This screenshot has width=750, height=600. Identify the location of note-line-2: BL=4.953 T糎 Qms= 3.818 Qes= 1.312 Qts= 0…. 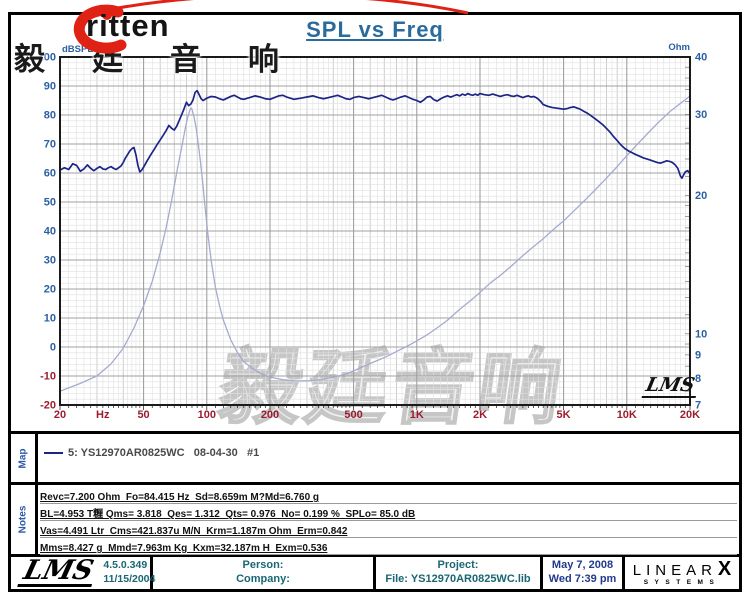
(228, 514).